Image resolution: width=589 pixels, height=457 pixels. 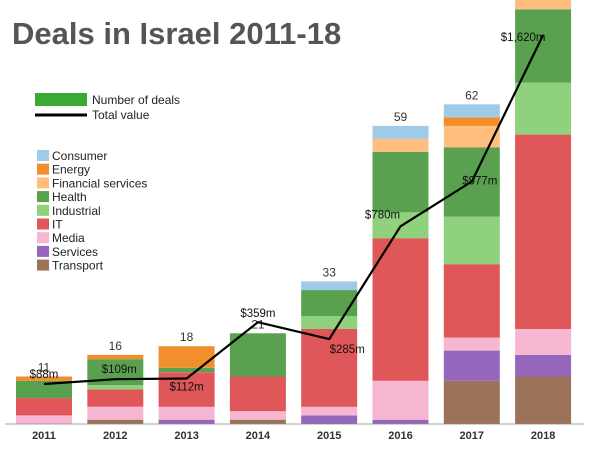 What do you see at coordinates (71, 170) in the screenshot?
I see `legend-label-energy: Energy` at bounding box center [71, 170].